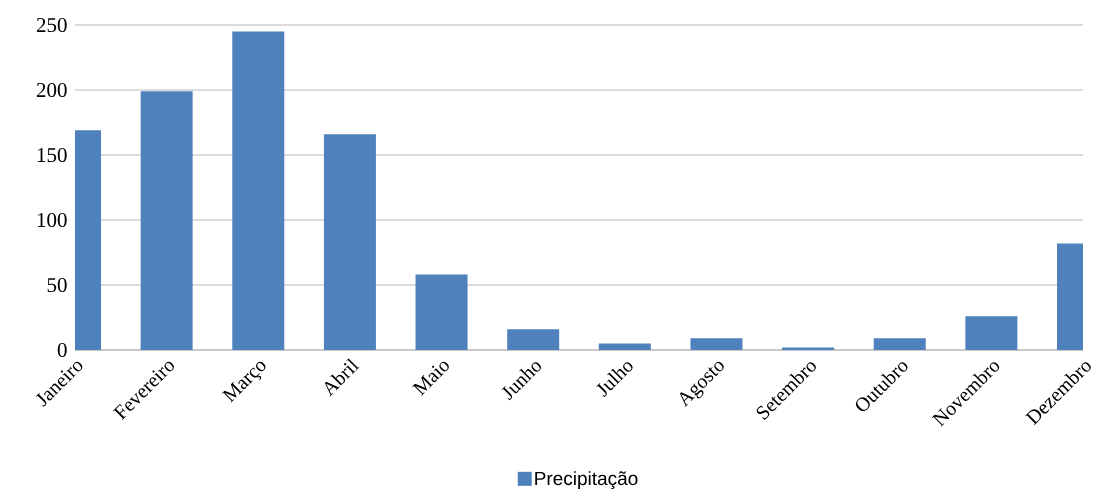 The image size is (1098, 495). What do you see at coordinates (52, 155) in the screenshot?
I see `y-tick-label: 150` at bounding box center [52, 155].